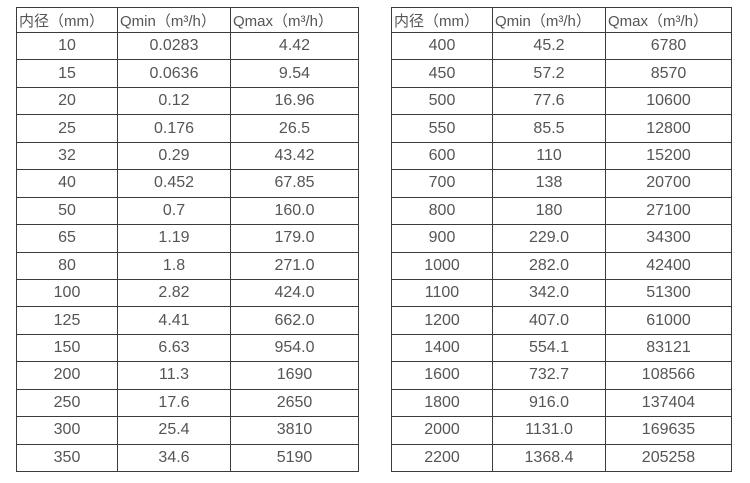  I want to click on table-cell: 10, so click(67, 46).